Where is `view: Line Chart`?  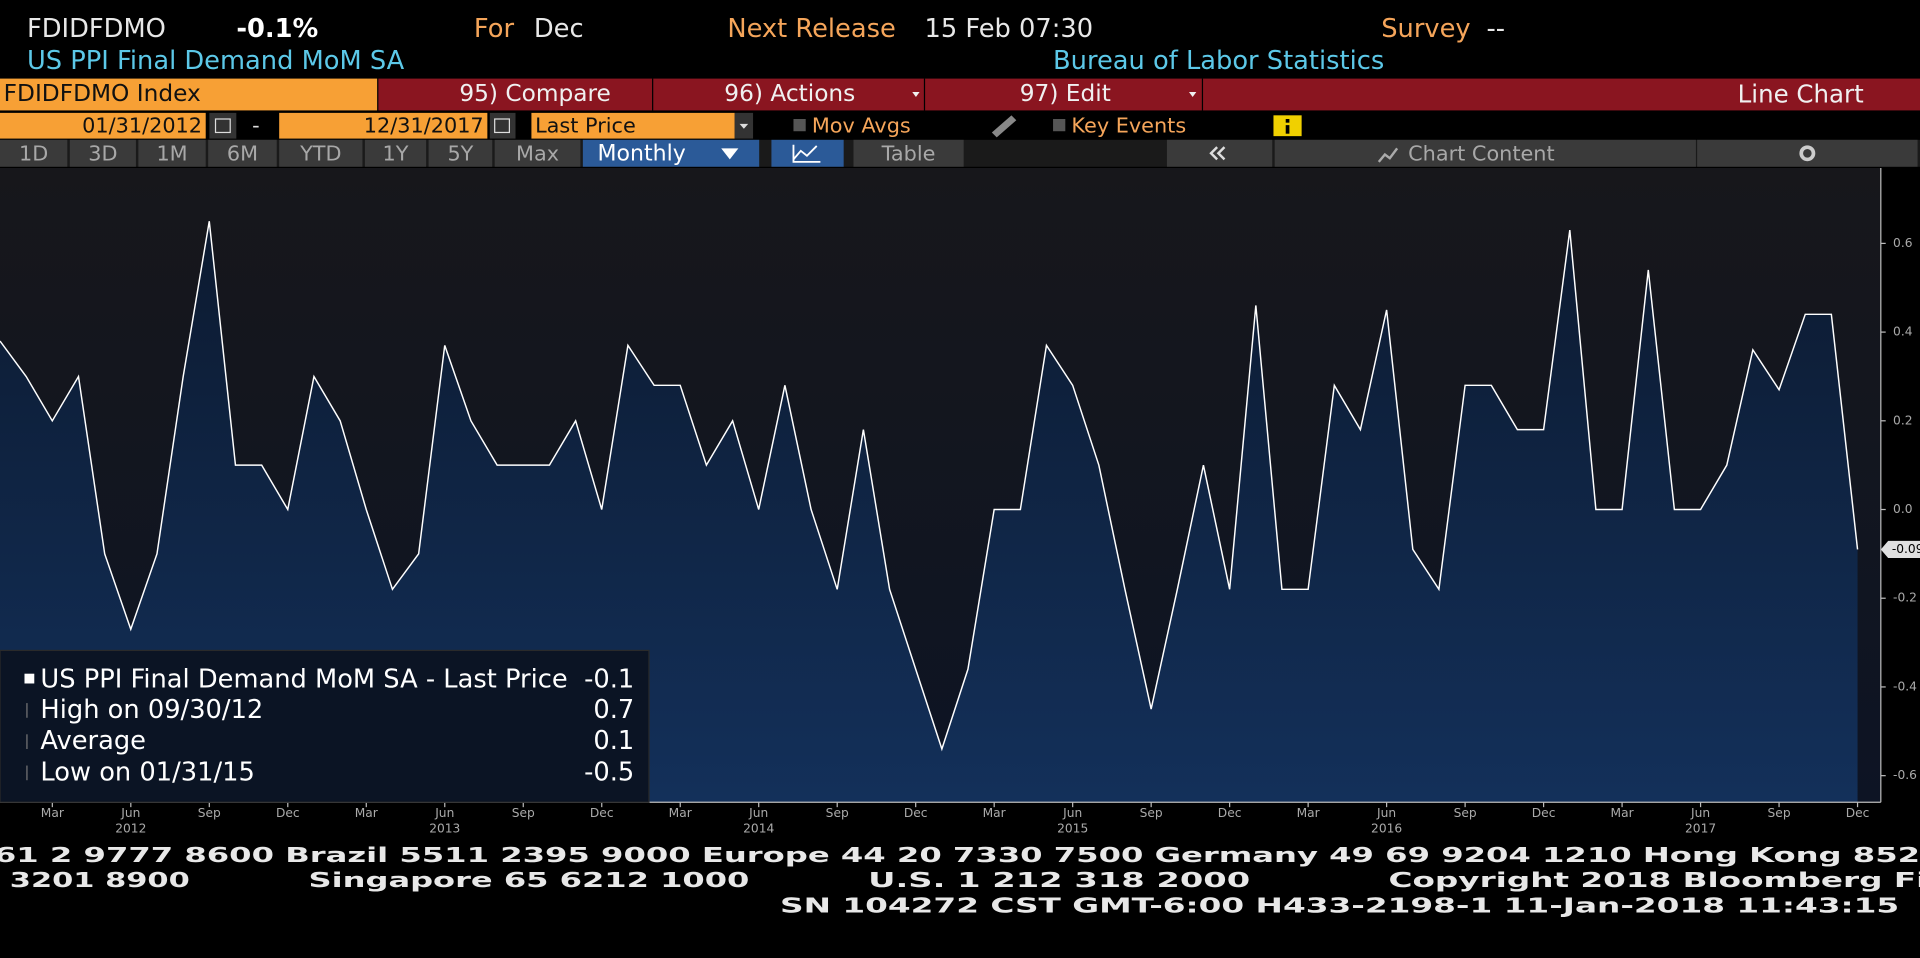
view: Line Chart is located at coordinates (1801, 94).